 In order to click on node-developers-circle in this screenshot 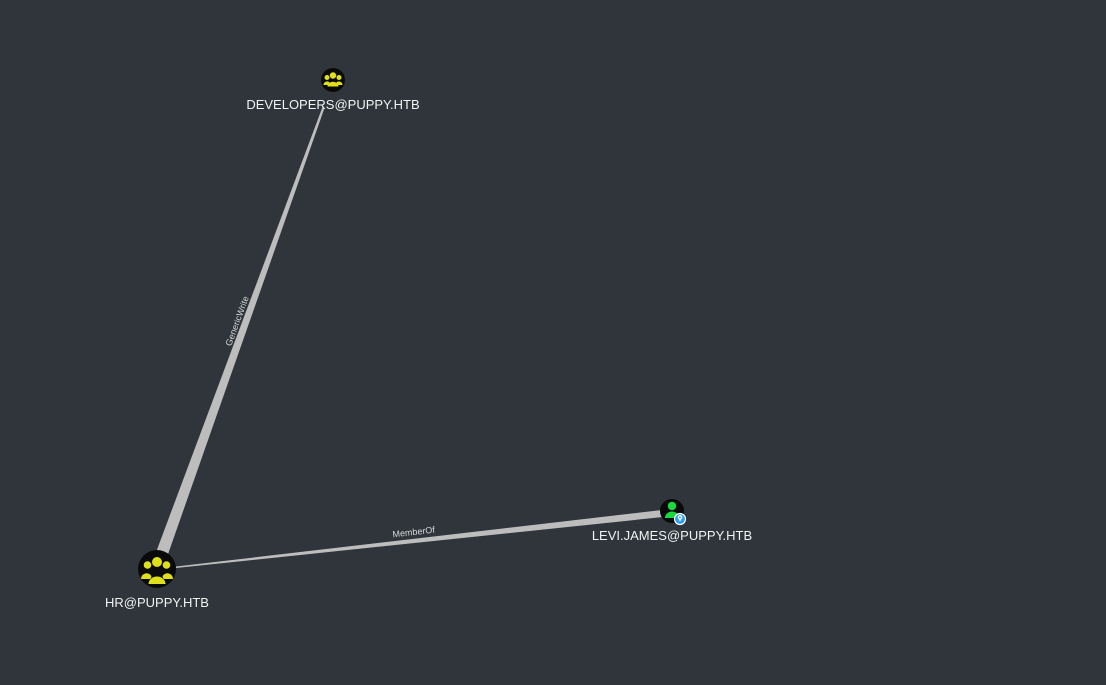, I will do `click(333, 80)`.